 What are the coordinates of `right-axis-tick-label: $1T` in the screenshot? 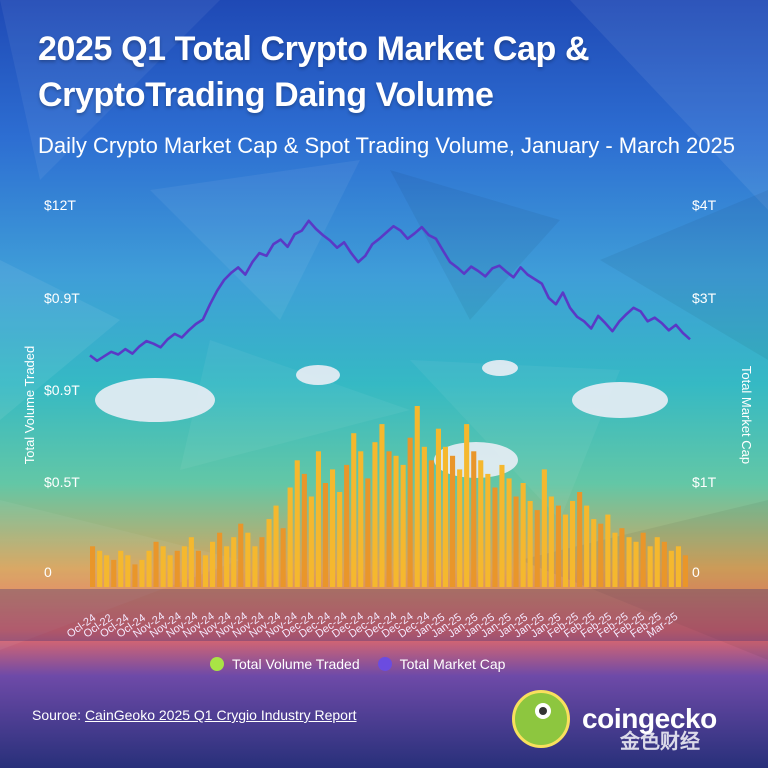 It's located at (704, 482).